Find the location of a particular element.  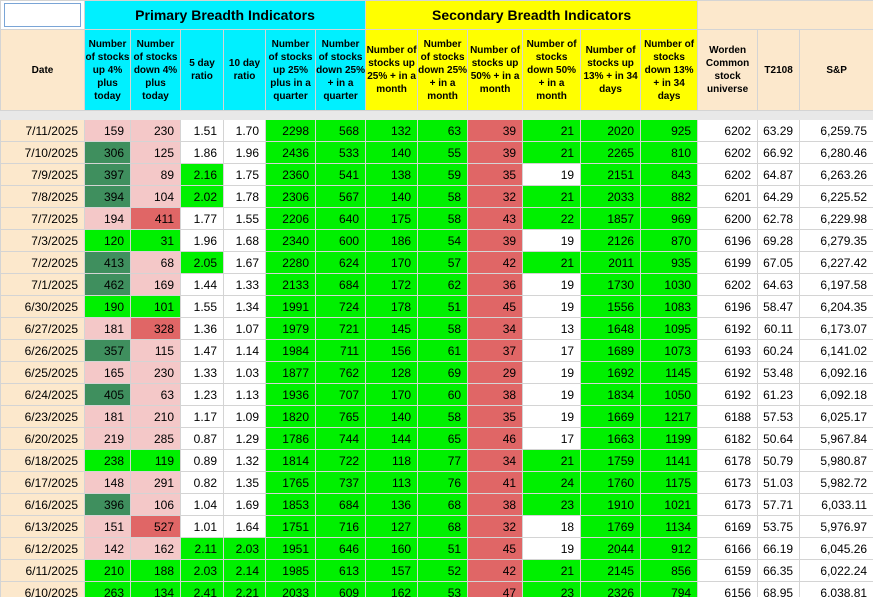

cell-up-25pct-quarter: 1984 is located at coordinates (290, 350).